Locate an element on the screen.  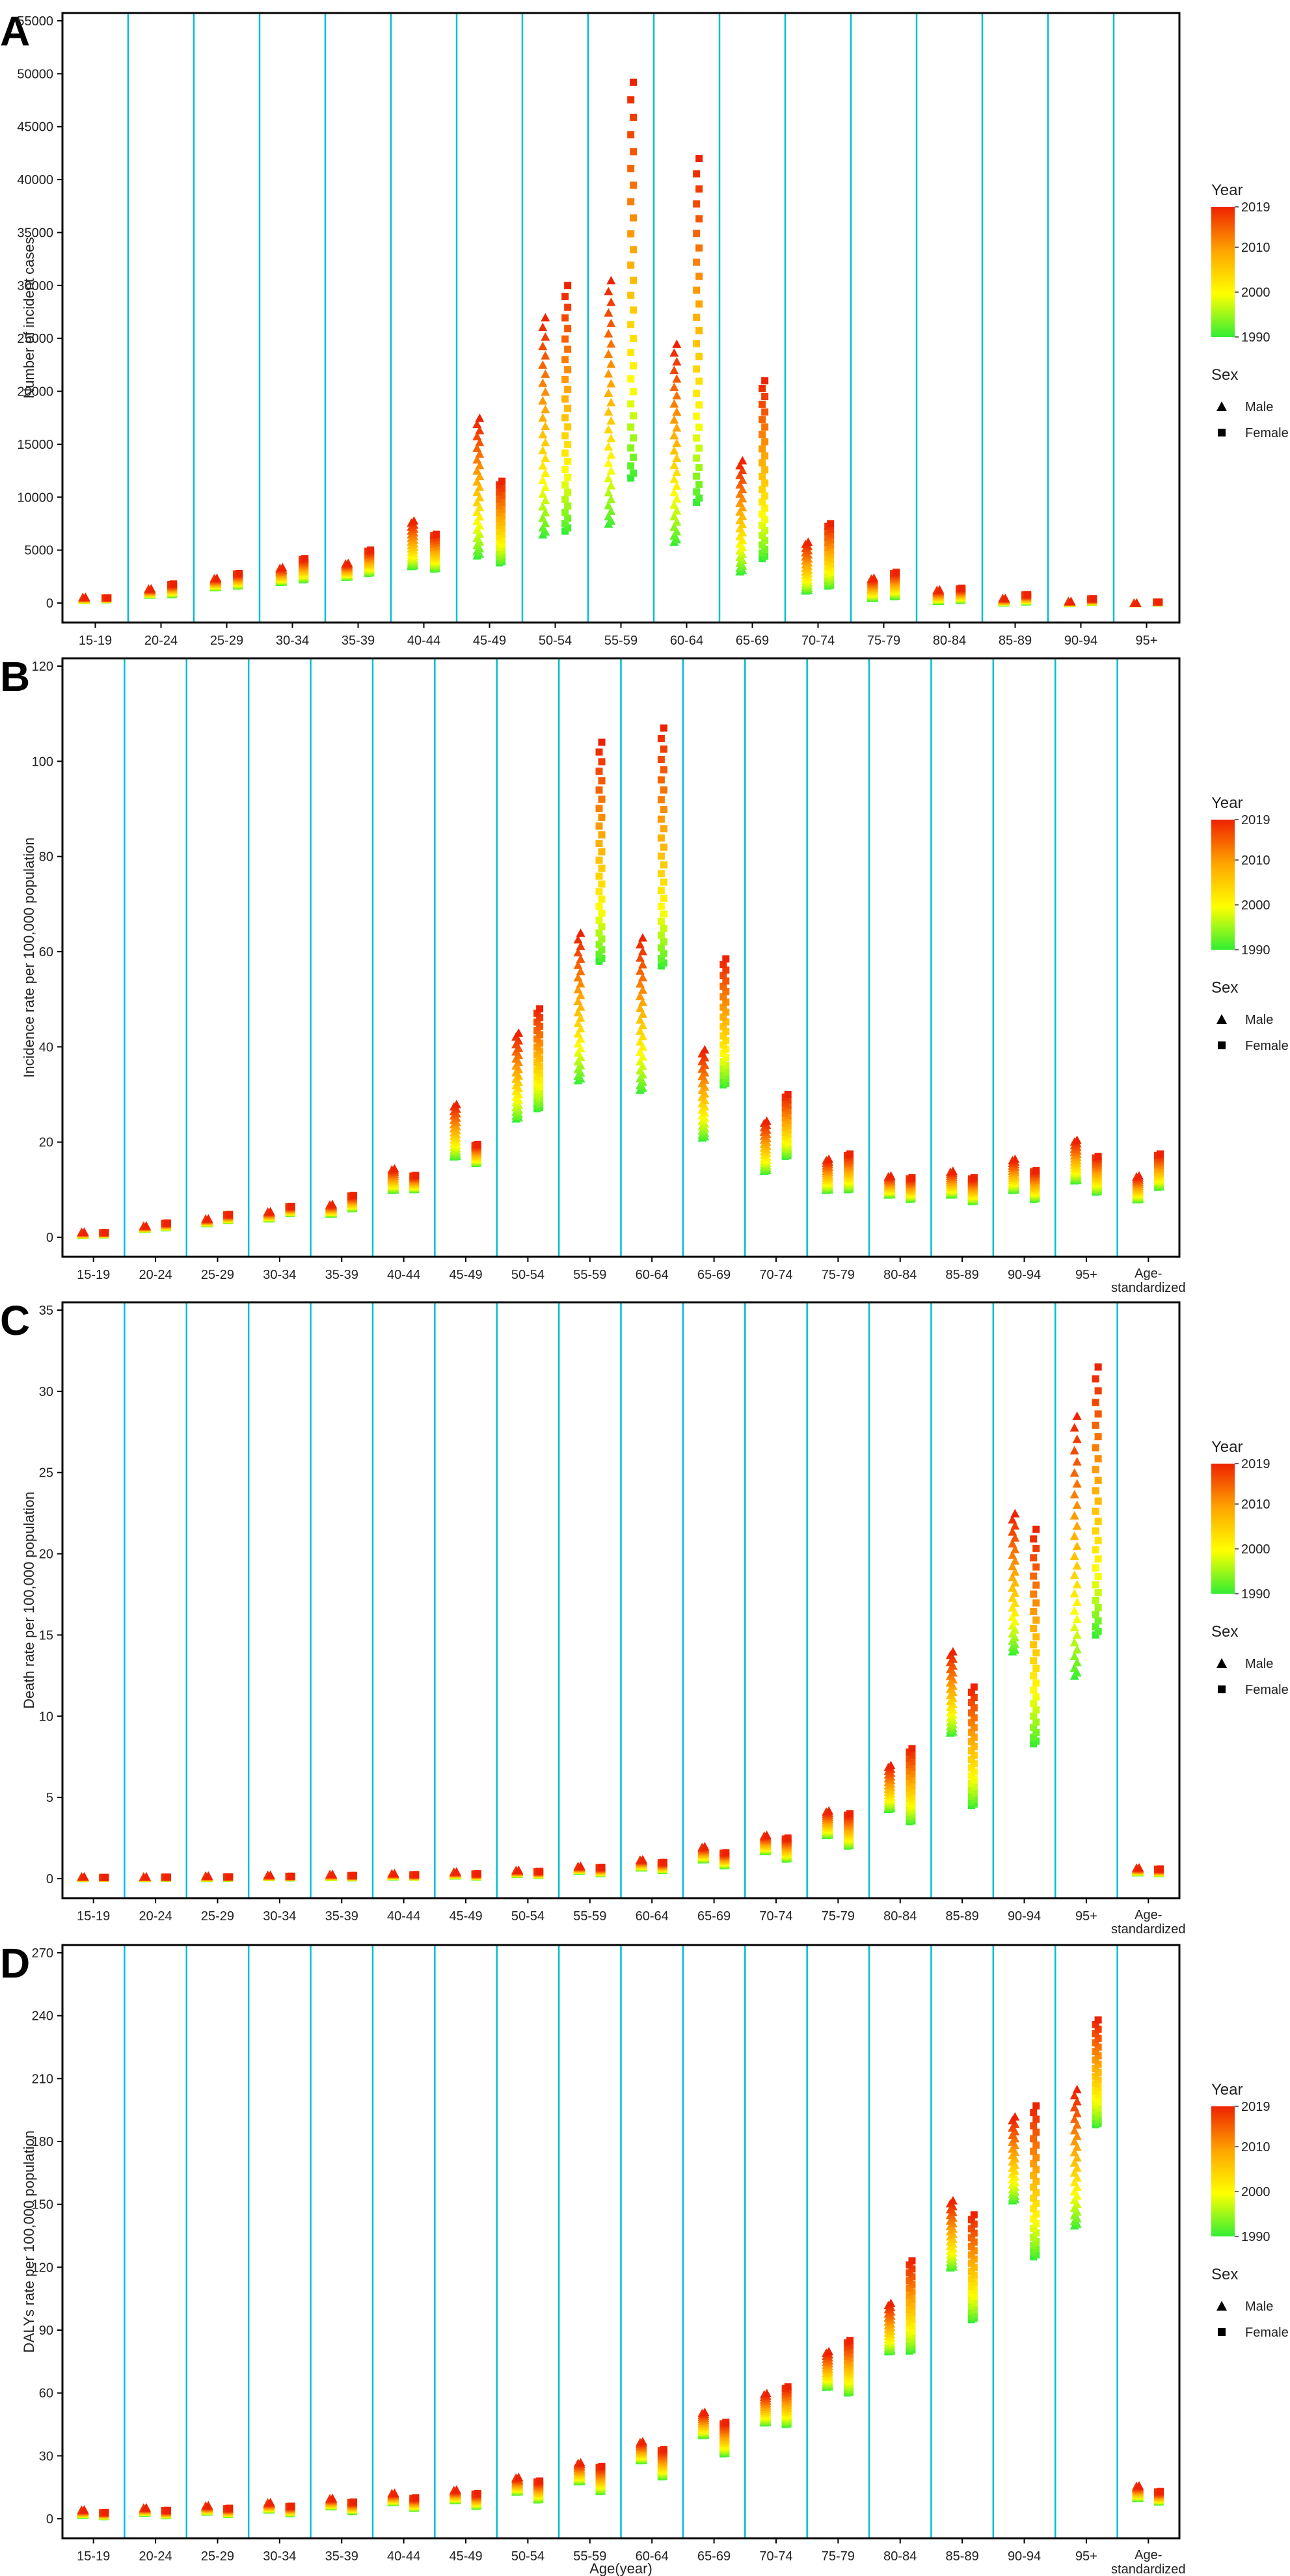
x-tick-label: 50-54 is located at coordinates (528, 1916).